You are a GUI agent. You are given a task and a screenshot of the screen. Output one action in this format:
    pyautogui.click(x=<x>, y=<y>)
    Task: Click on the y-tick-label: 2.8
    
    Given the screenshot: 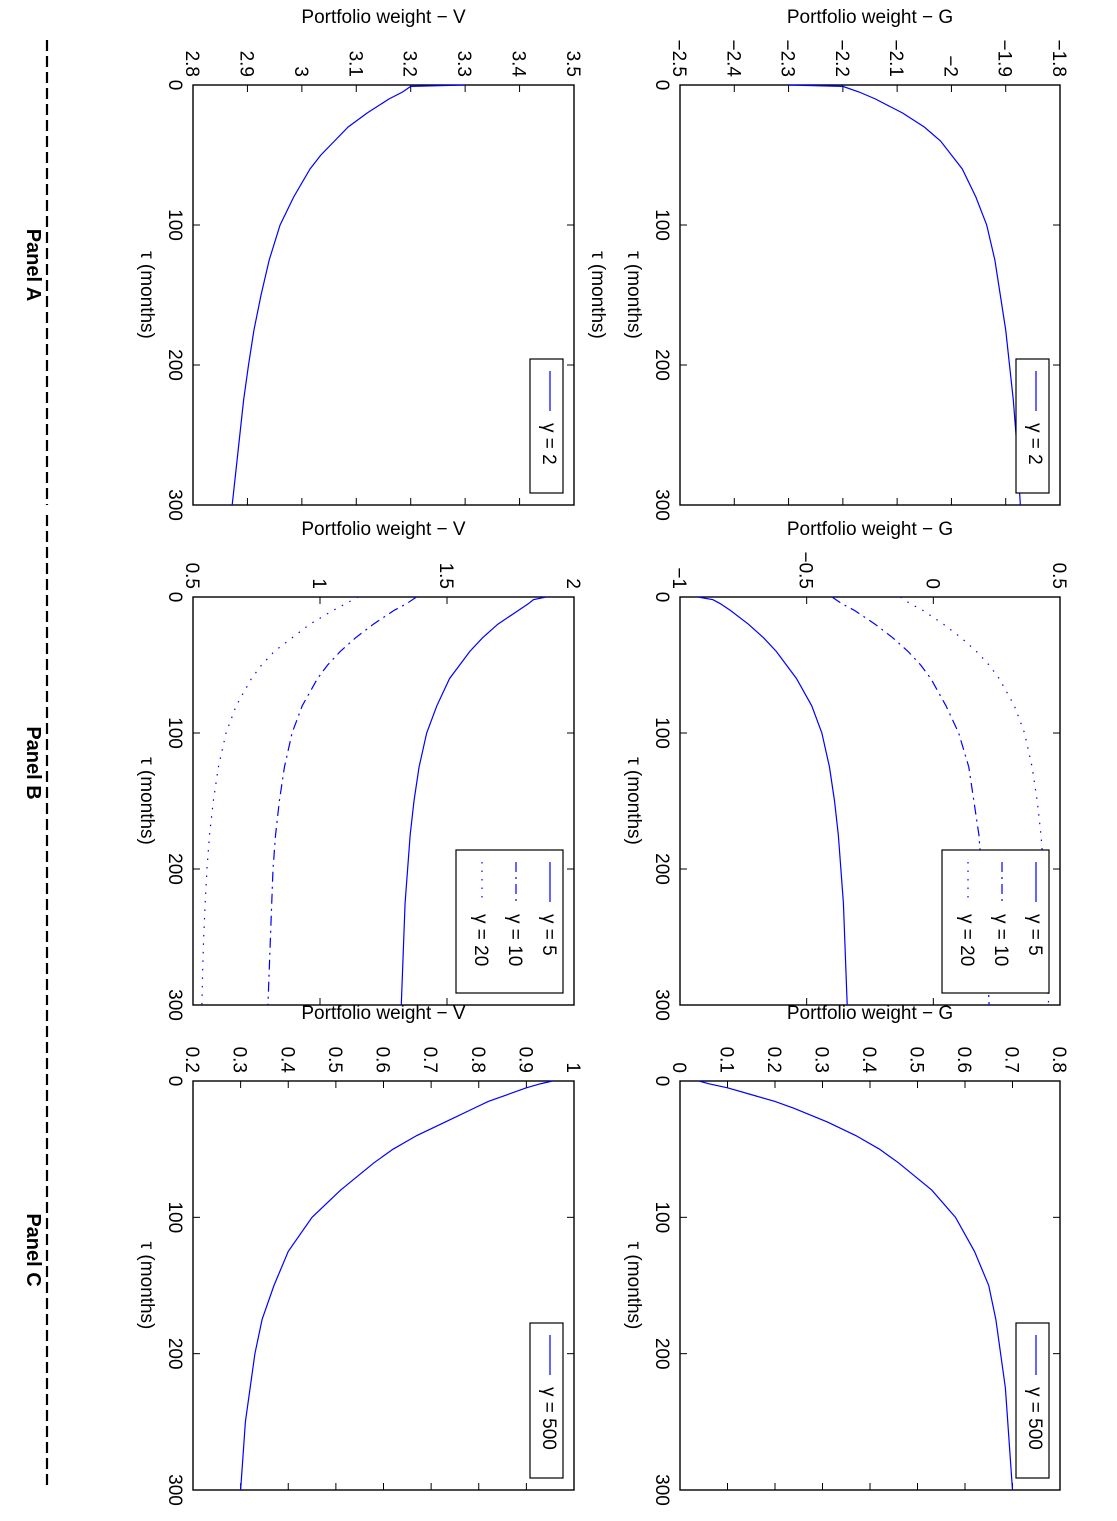 What is the action you would take?
    pyautogui.click(x=191, y=64)
    